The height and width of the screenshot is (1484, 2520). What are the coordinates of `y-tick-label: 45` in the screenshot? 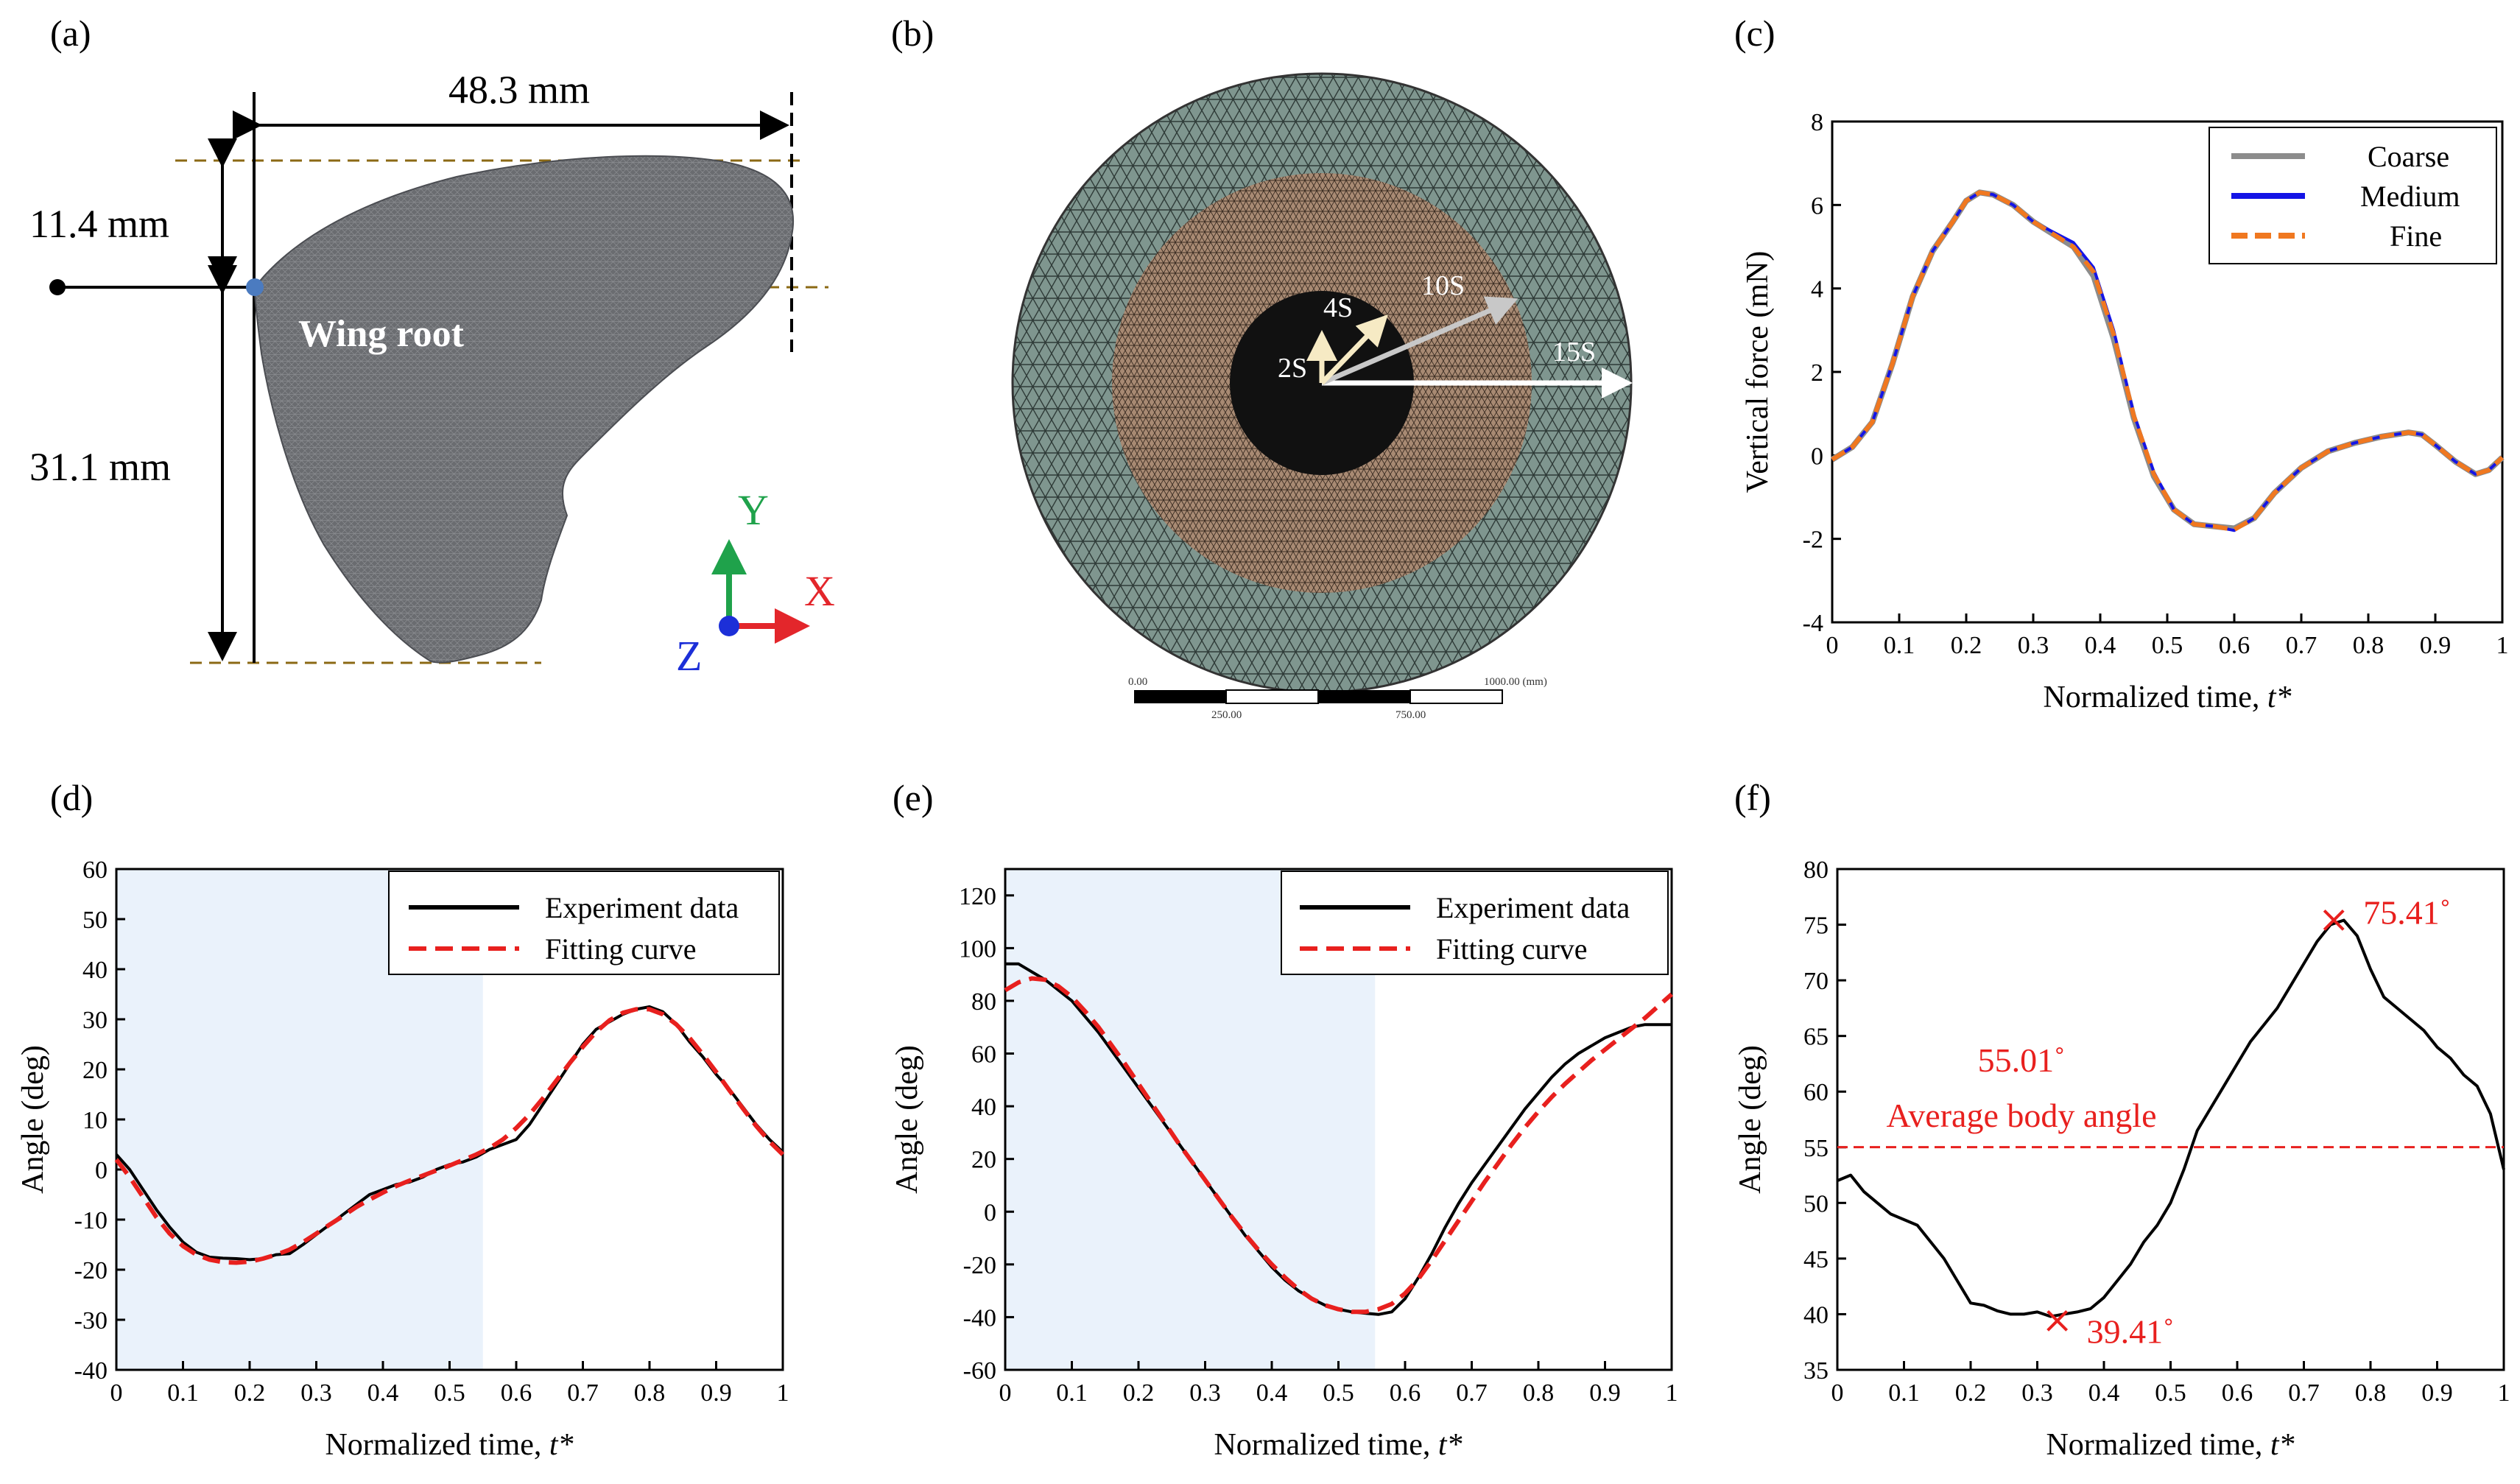 It's located at (1816, 1260).